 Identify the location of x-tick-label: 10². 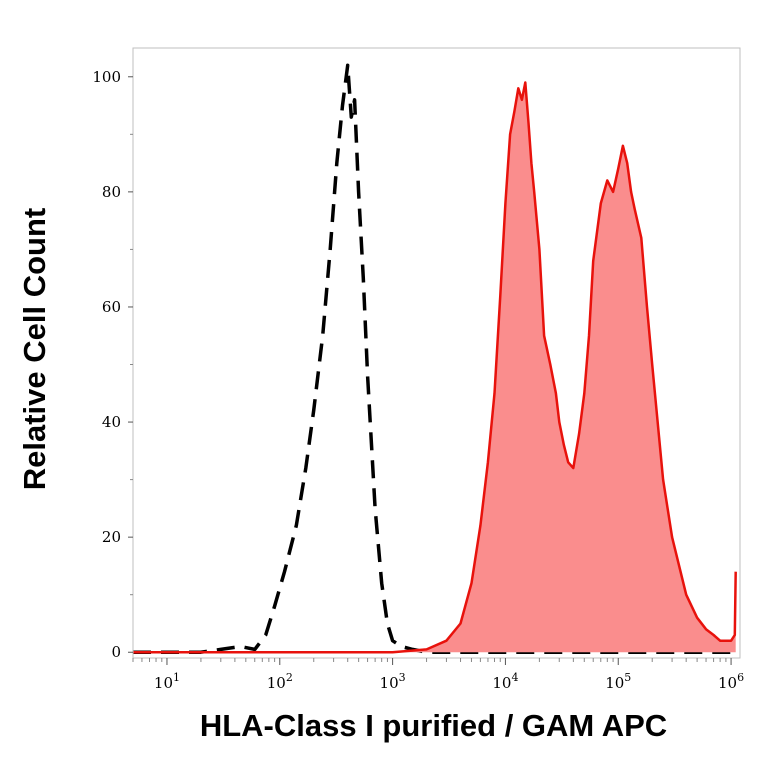
(280, 681).